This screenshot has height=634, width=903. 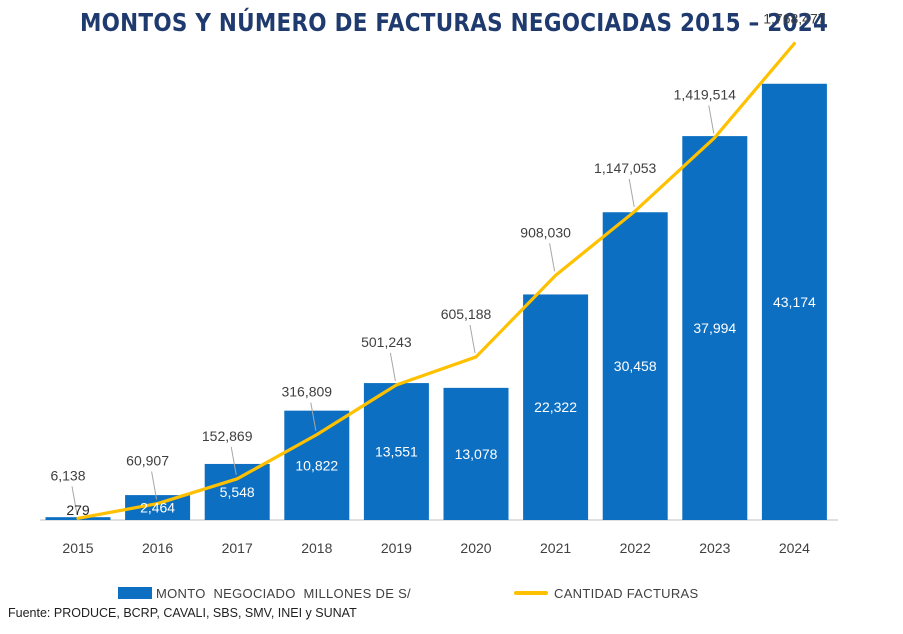 I want to click on x-tick-label-2020: 2020, so click(x=475, y=548).